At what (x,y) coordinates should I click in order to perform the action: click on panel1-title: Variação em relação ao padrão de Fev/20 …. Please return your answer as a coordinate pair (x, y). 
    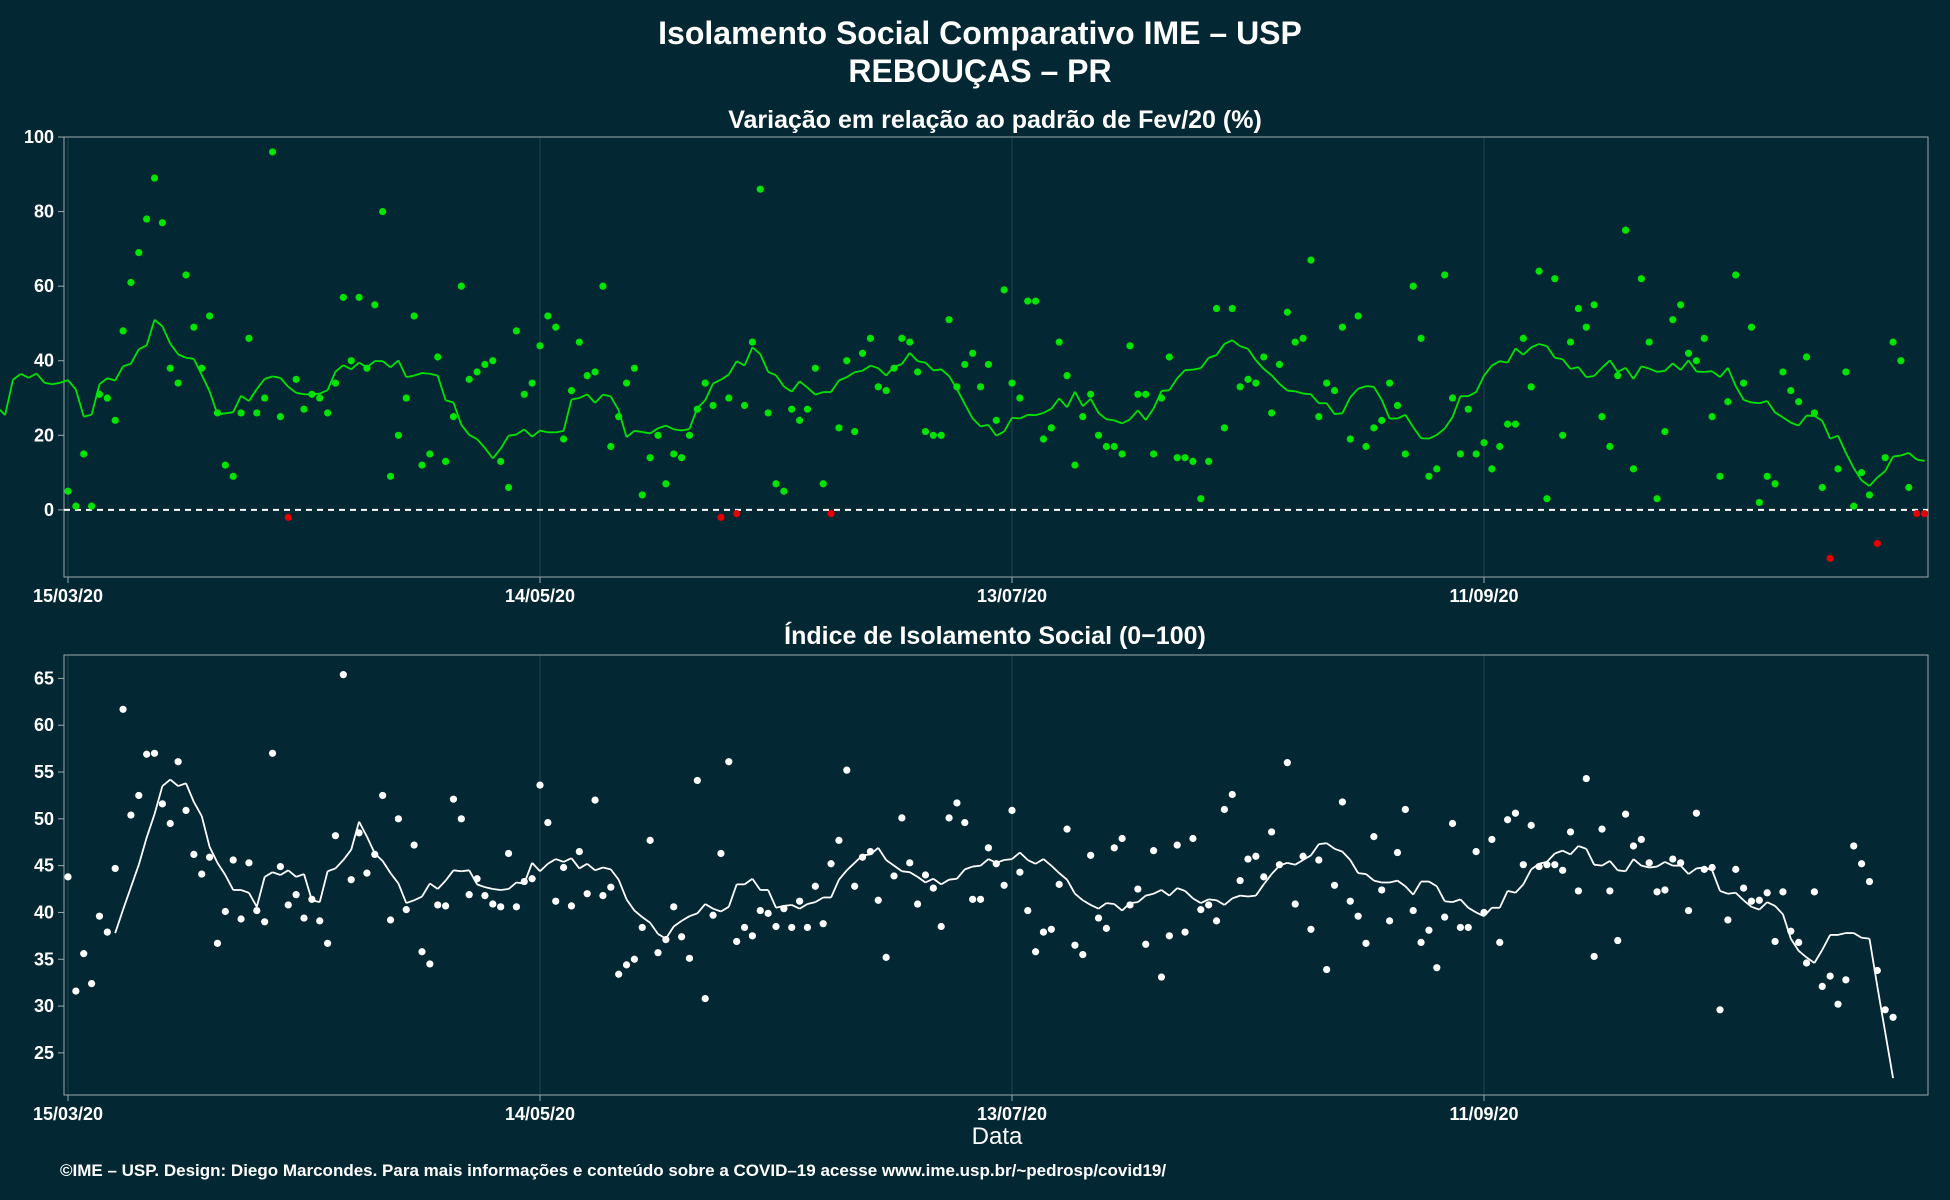
    Looking at the image, I should click on (995, 120).